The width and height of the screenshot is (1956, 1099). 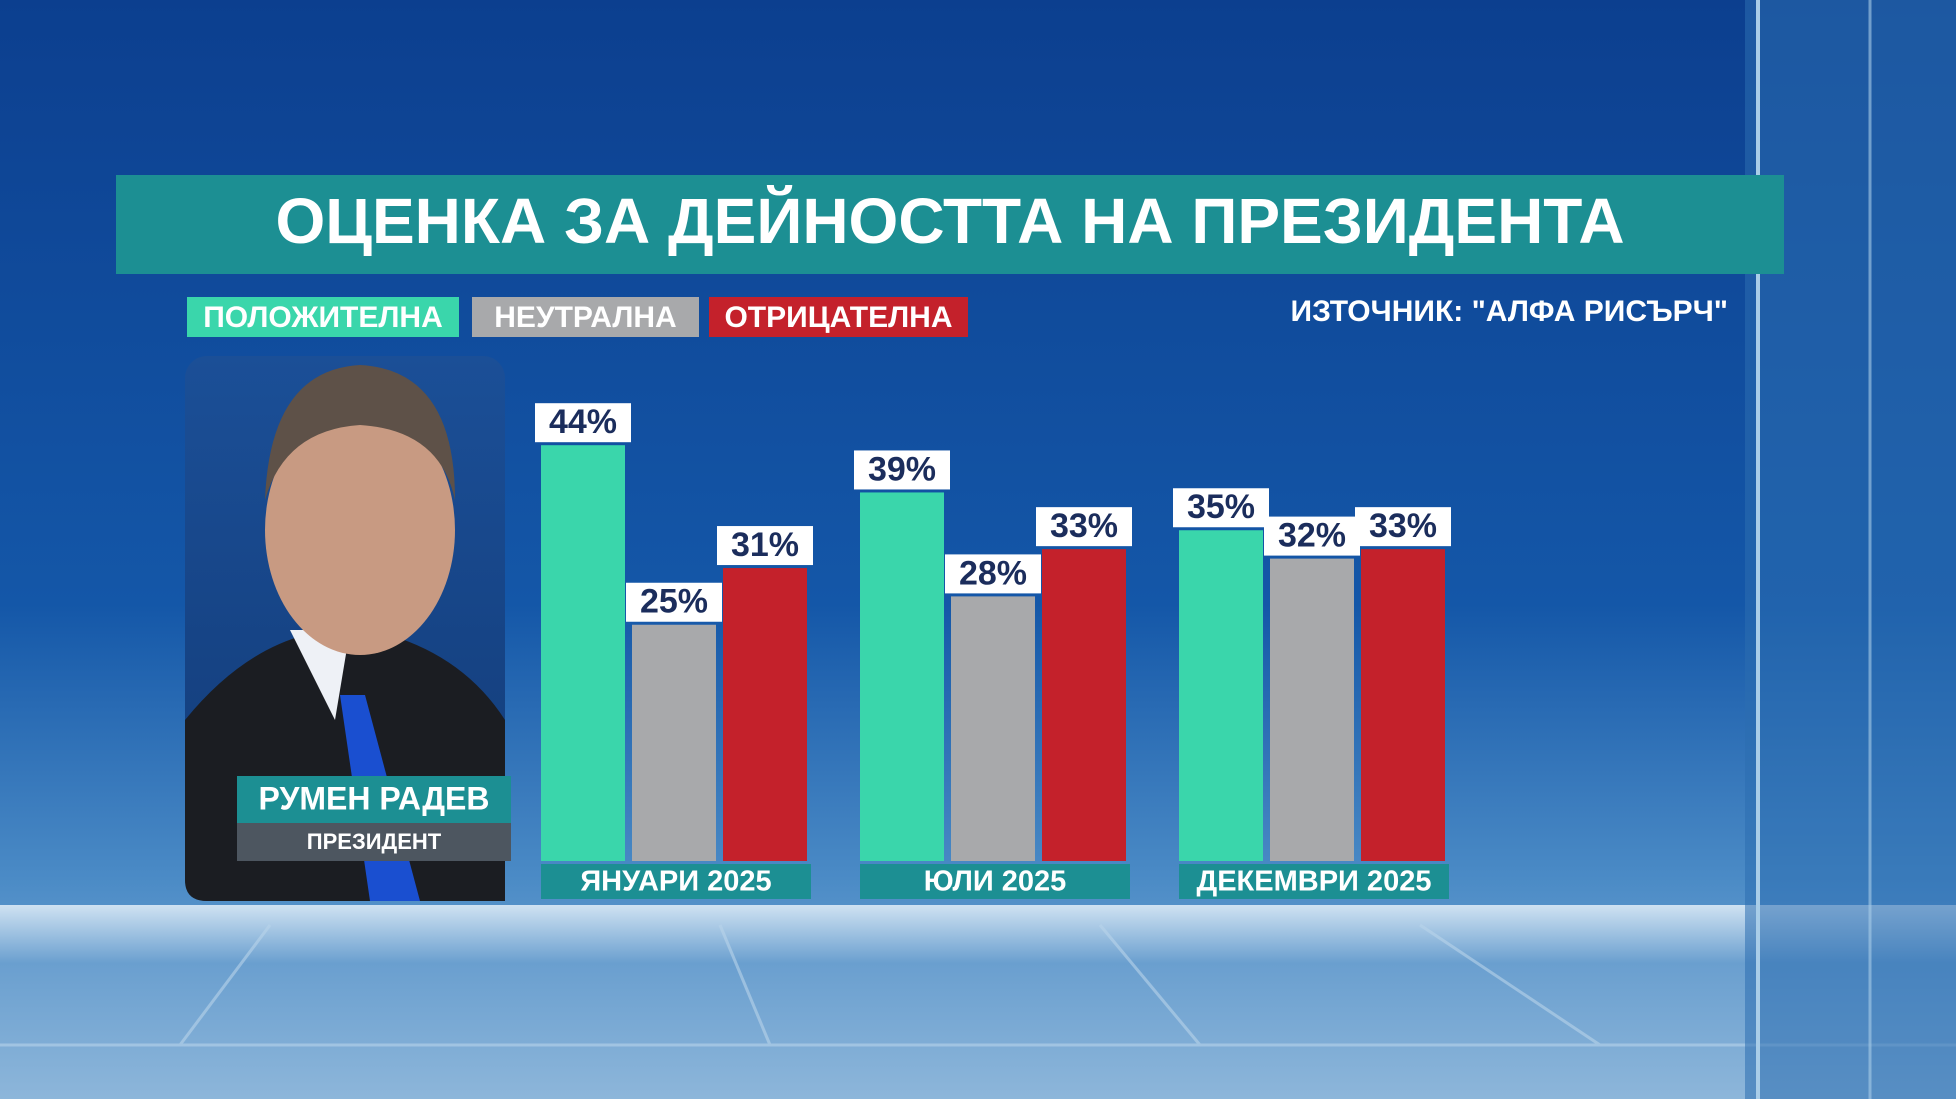 I want to click on value-label: 28%, so click(x=993, y=573).